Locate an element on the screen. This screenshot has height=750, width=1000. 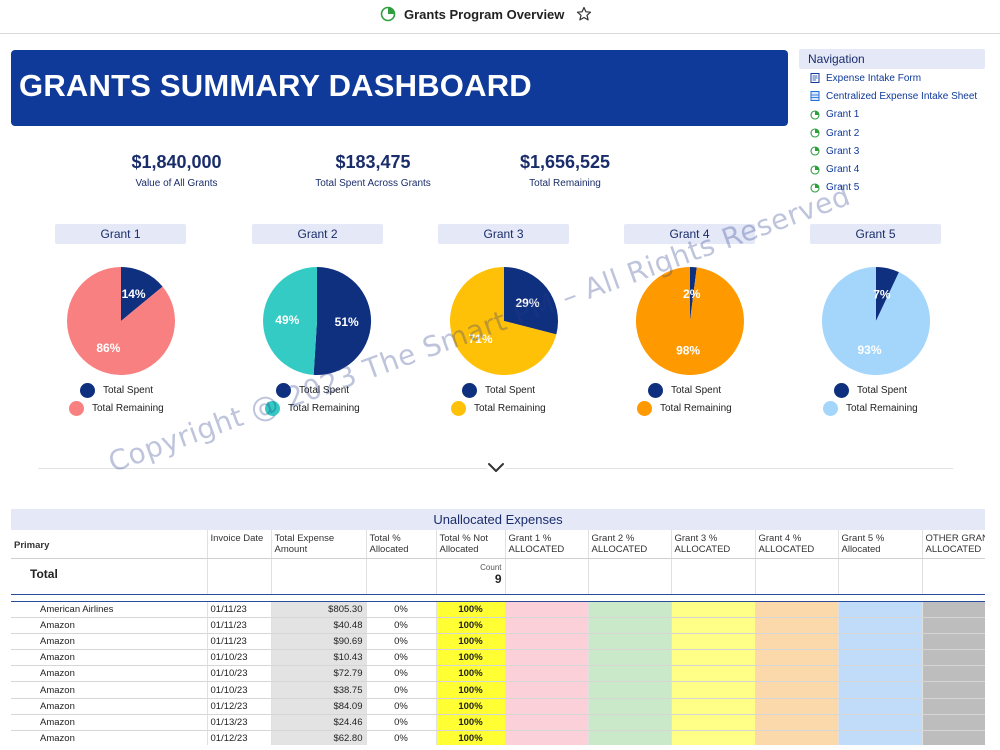
amount-cell: $805.30 is located at coordinates (319, 609).